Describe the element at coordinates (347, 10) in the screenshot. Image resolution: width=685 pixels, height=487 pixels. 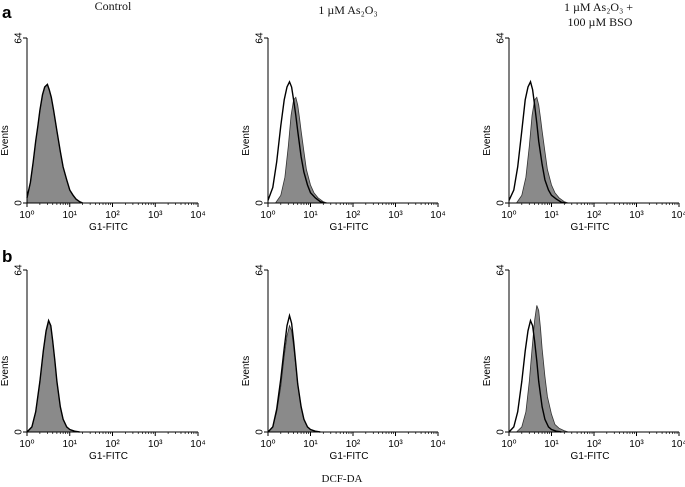
I see `column-title-as2o3: 1 µM As₂O₃` at that location.